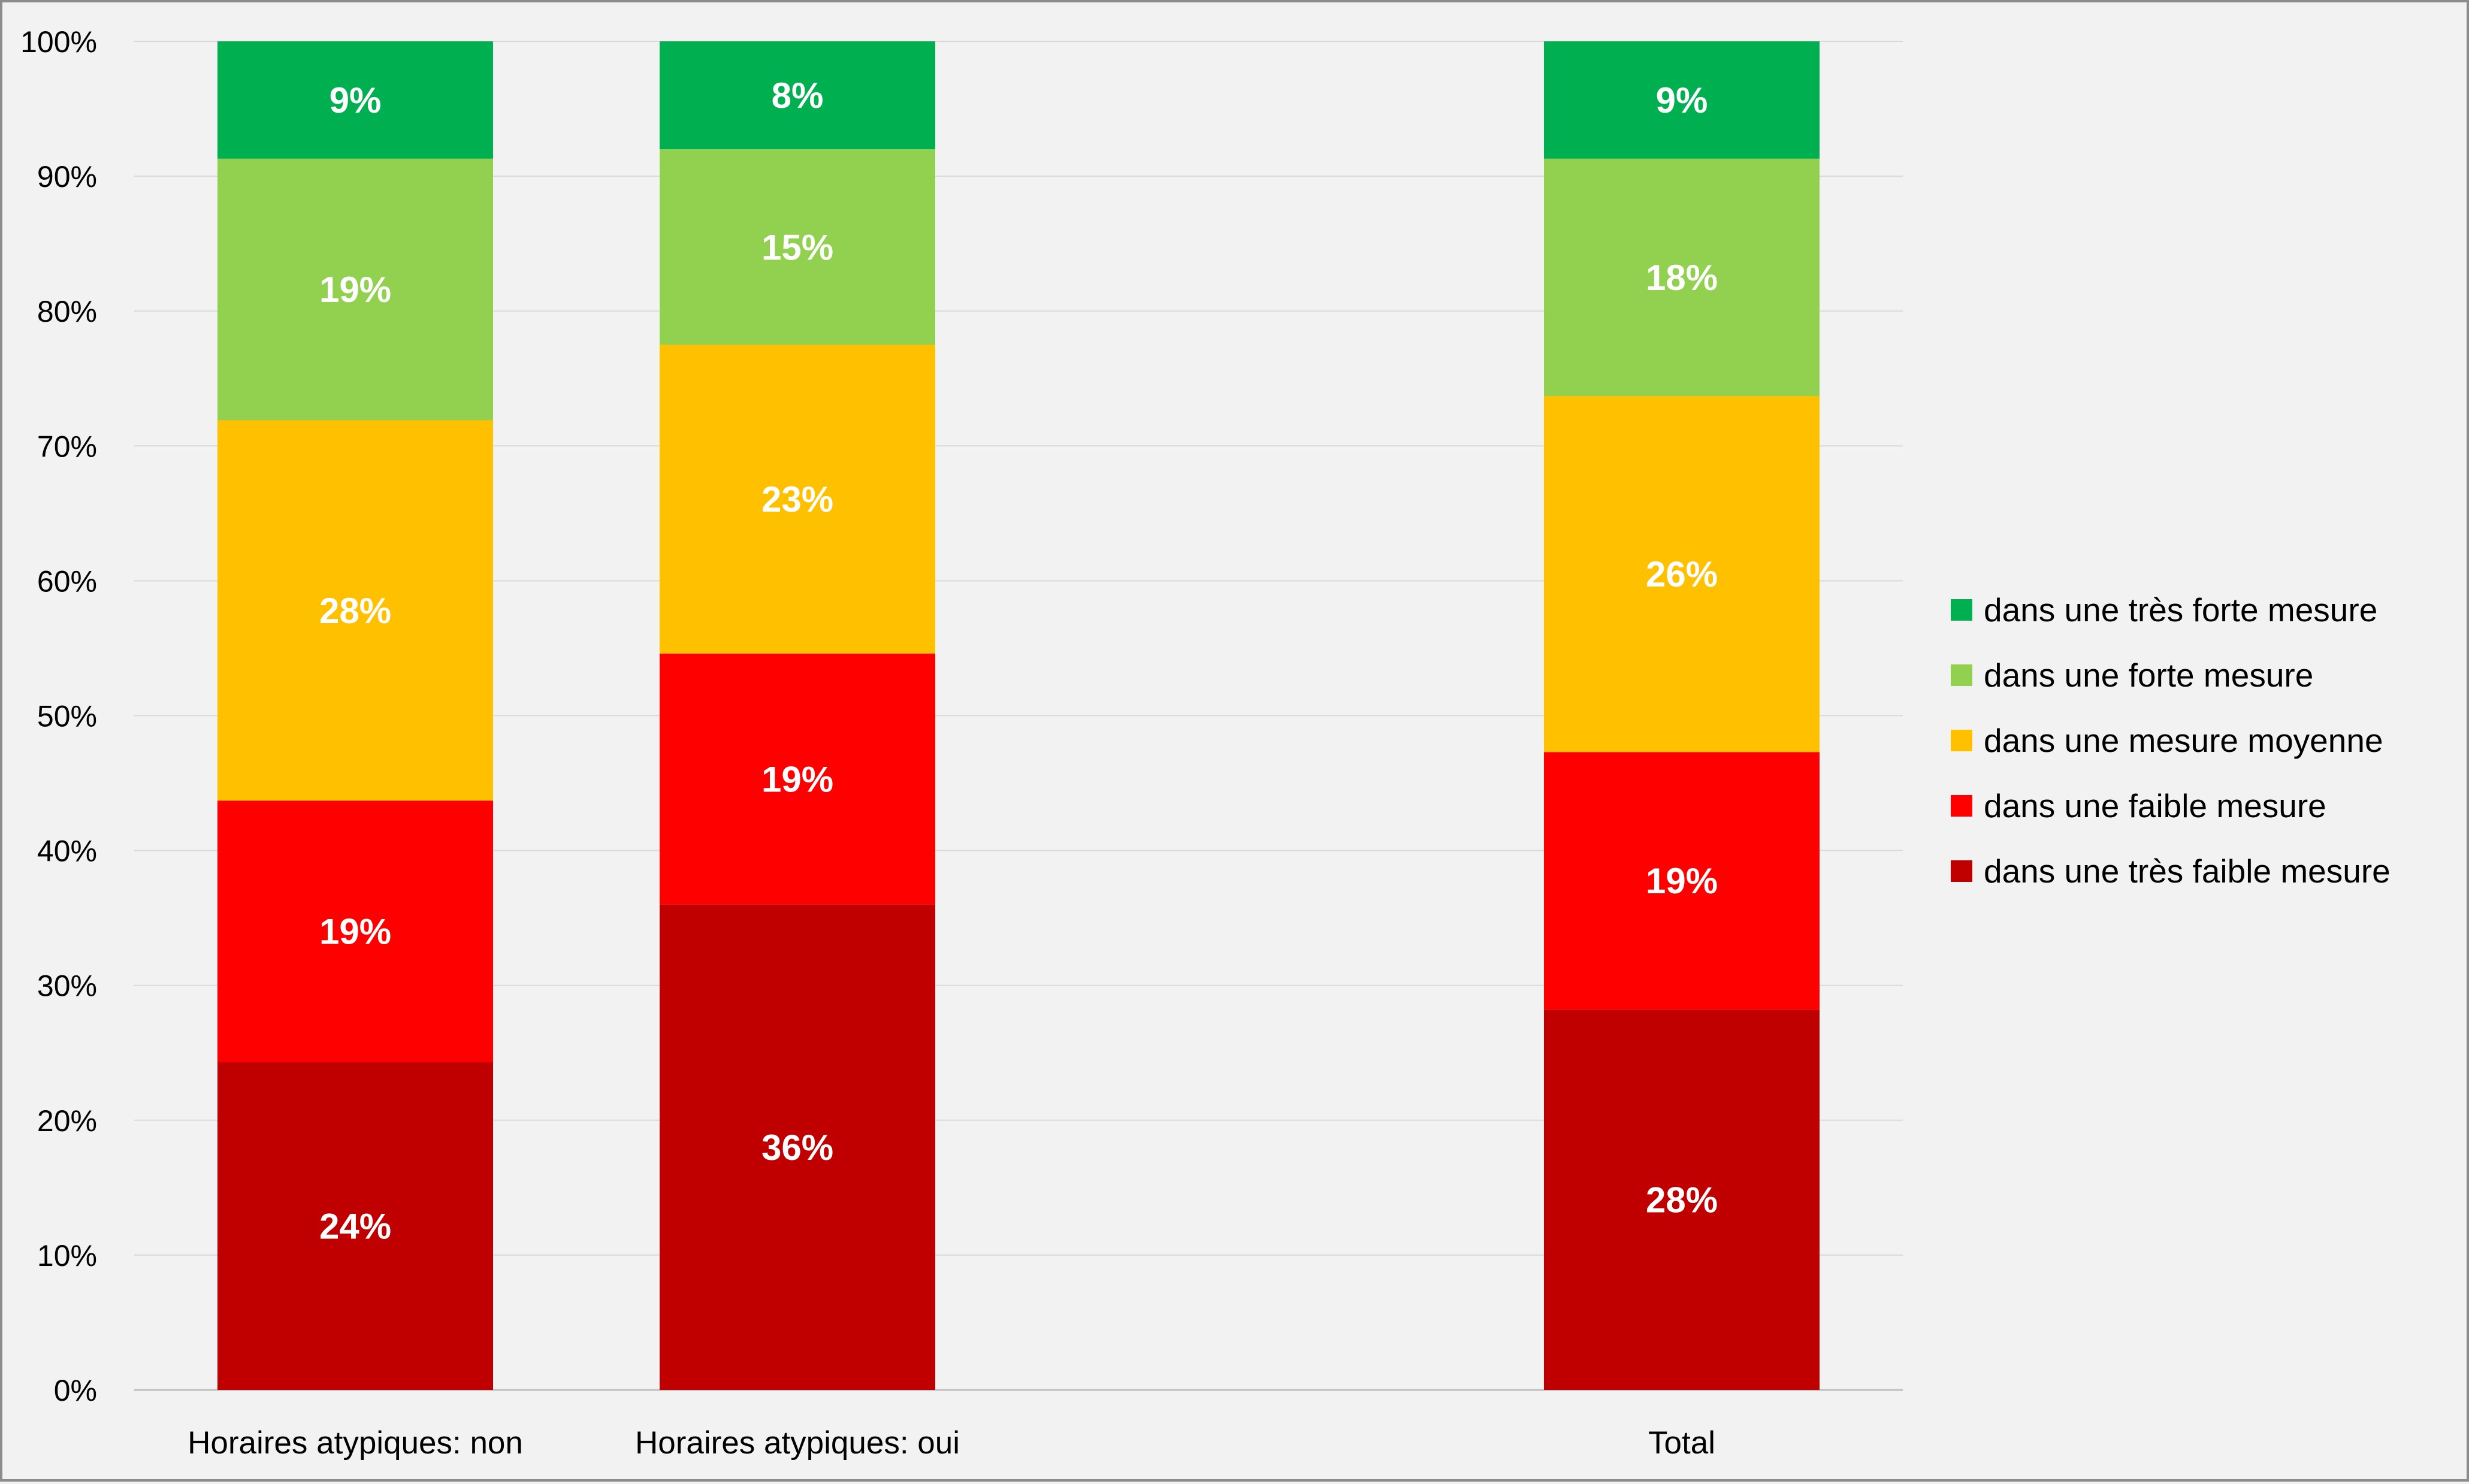 Image resolution: width=2469 pixels, height=1484 pixels. I want to click on y-tick-label: 30%, so click(67, 986).